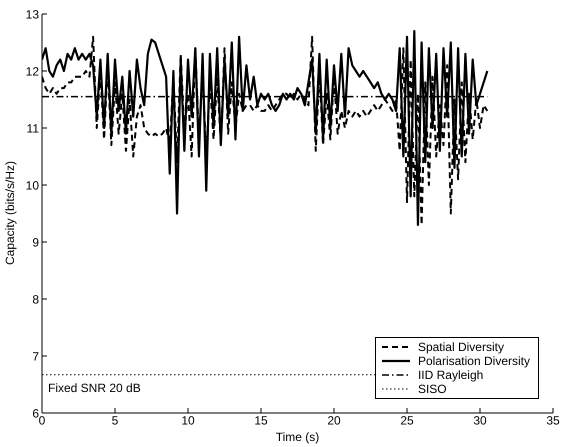 Image resolution: width=561 pixels, height=447 pixels. I want to click on y-tick-label: 6, so click(36, 413).